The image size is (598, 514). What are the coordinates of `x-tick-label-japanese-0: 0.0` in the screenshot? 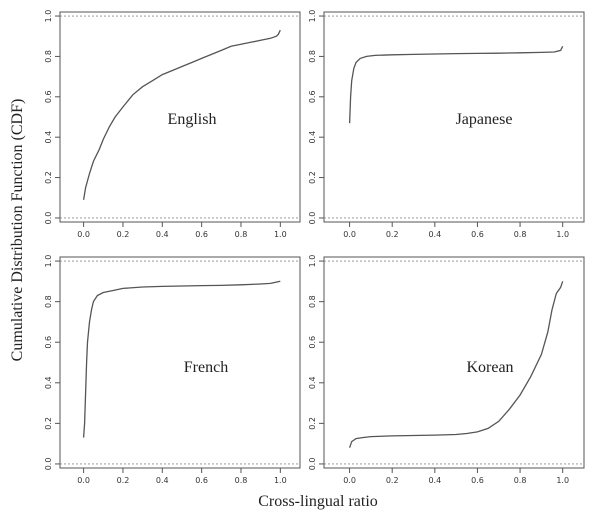 It's located at (349, 234).